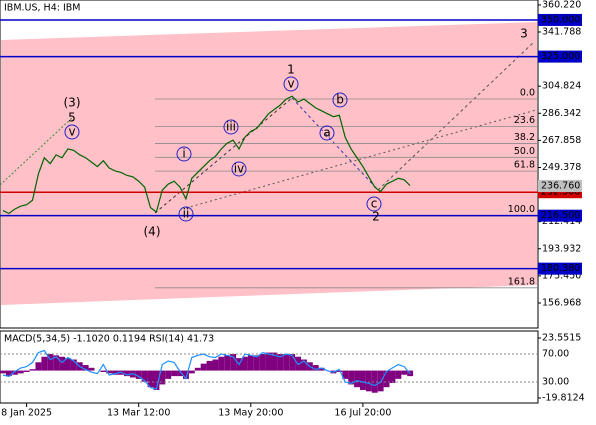  Describe the element at coordinates (560, 215) in the screenshot. I see `level-label: 216.500` at that location.